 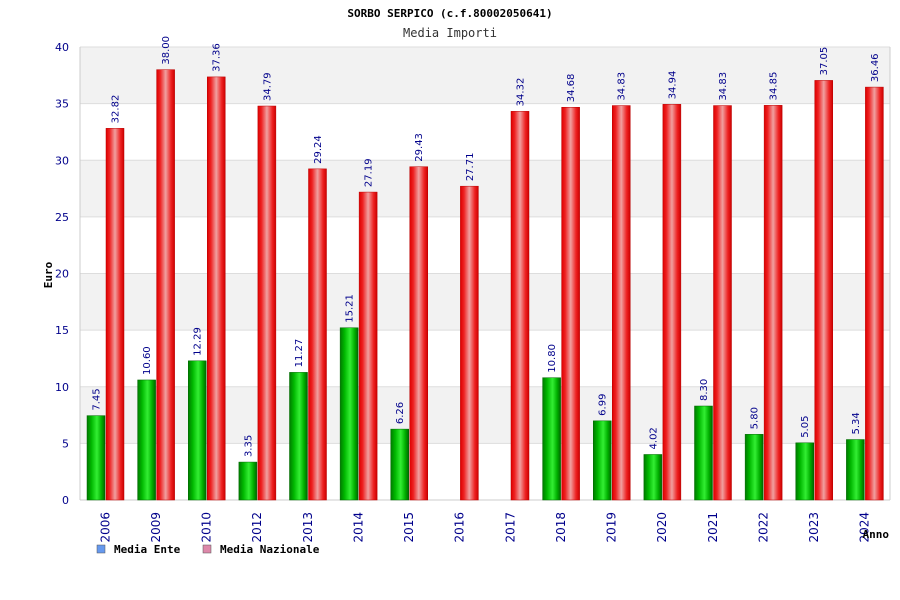 I want to click on x-tick-label: 2022, so click(x=763, y=527).